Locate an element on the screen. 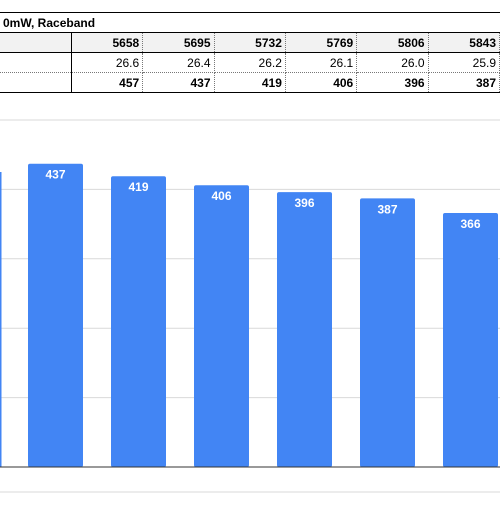  header-cell: 5658 is located at coordinates (107, 42).